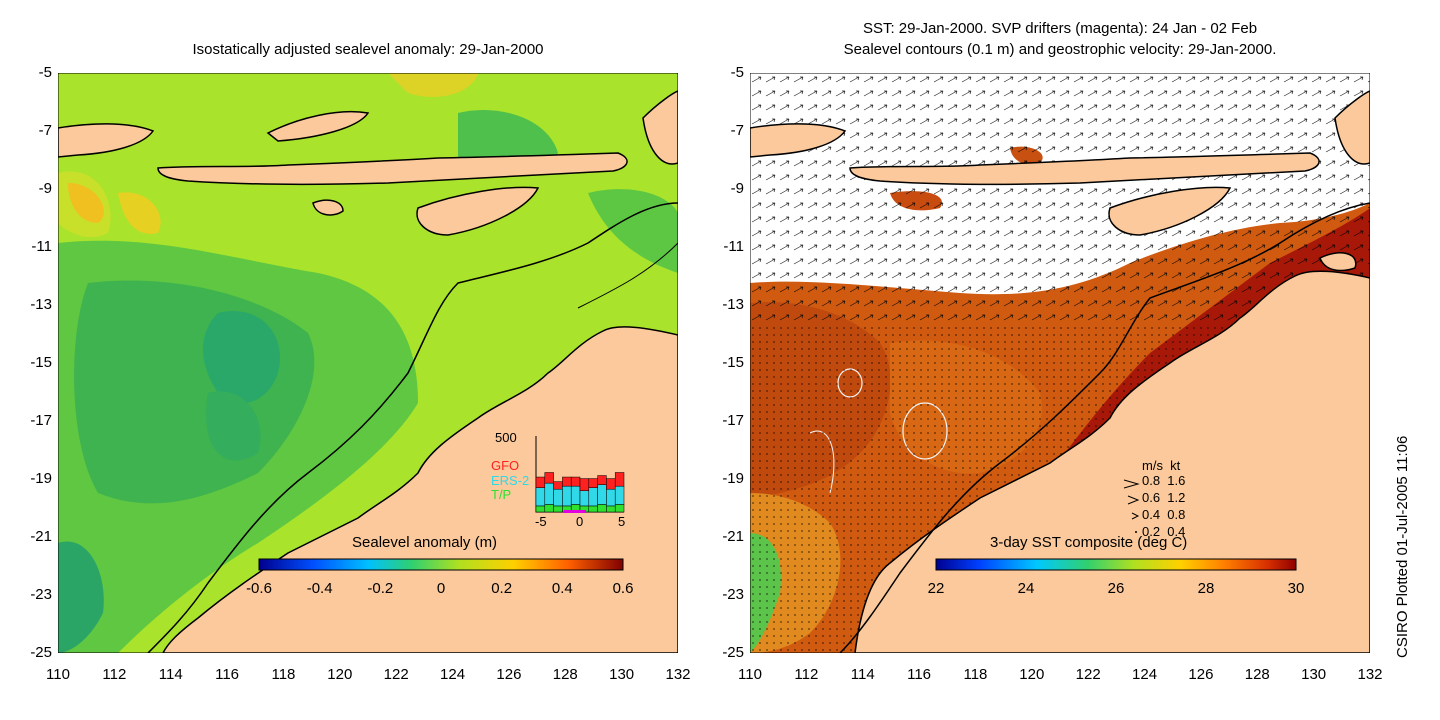 This screenshot has height=720, width=1440. I want to click on right-ytick: -17, so click(733, 420).